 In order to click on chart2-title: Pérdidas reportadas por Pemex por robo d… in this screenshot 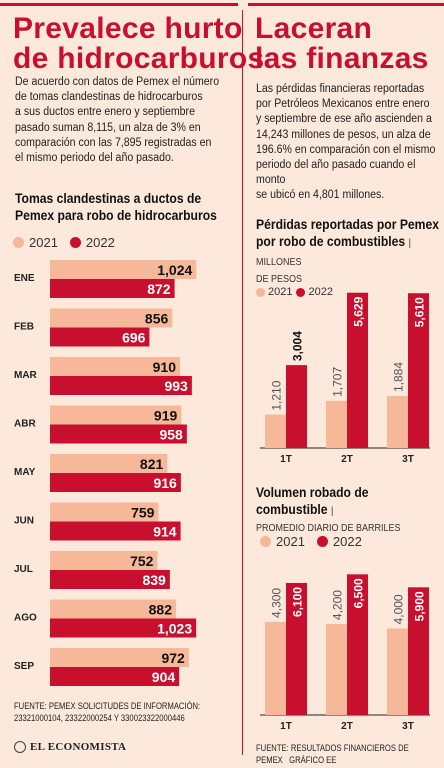, I will do `click(348, 252)`.